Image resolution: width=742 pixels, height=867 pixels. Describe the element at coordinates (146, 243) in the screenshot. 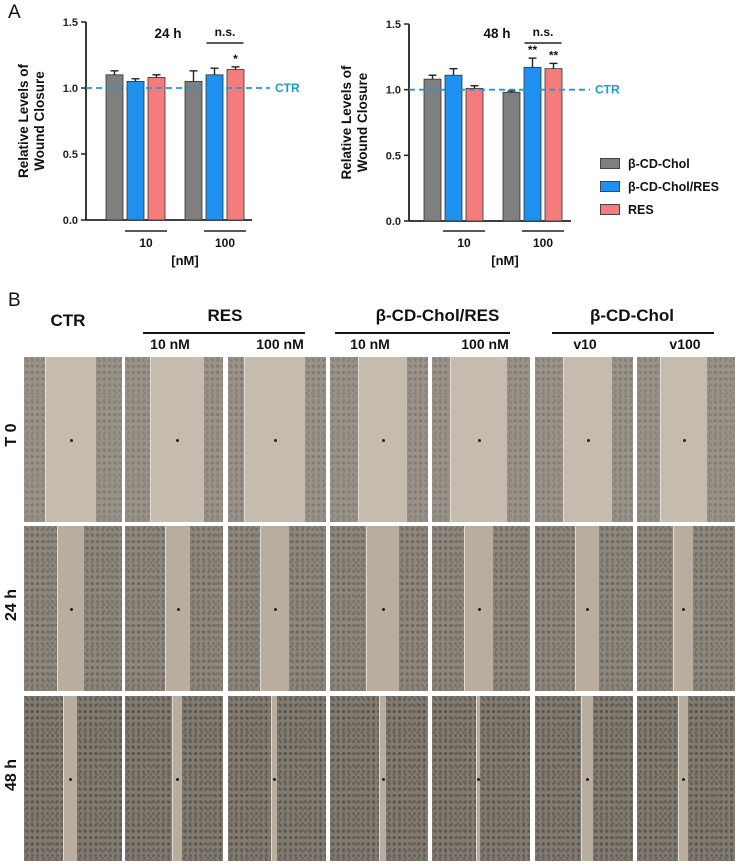

I see `x-tick-label: 10` at that location.